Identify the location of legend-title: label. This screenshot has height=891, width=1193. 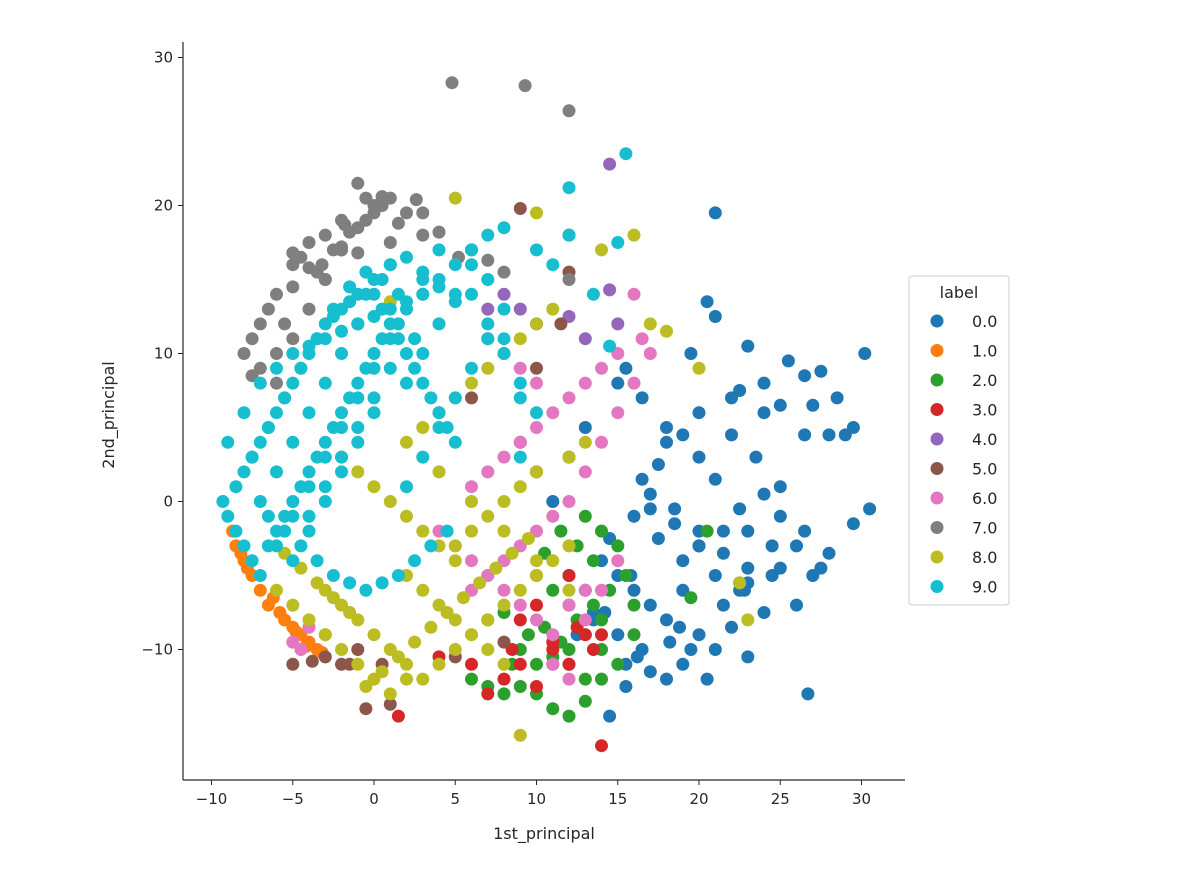
(959, 292).